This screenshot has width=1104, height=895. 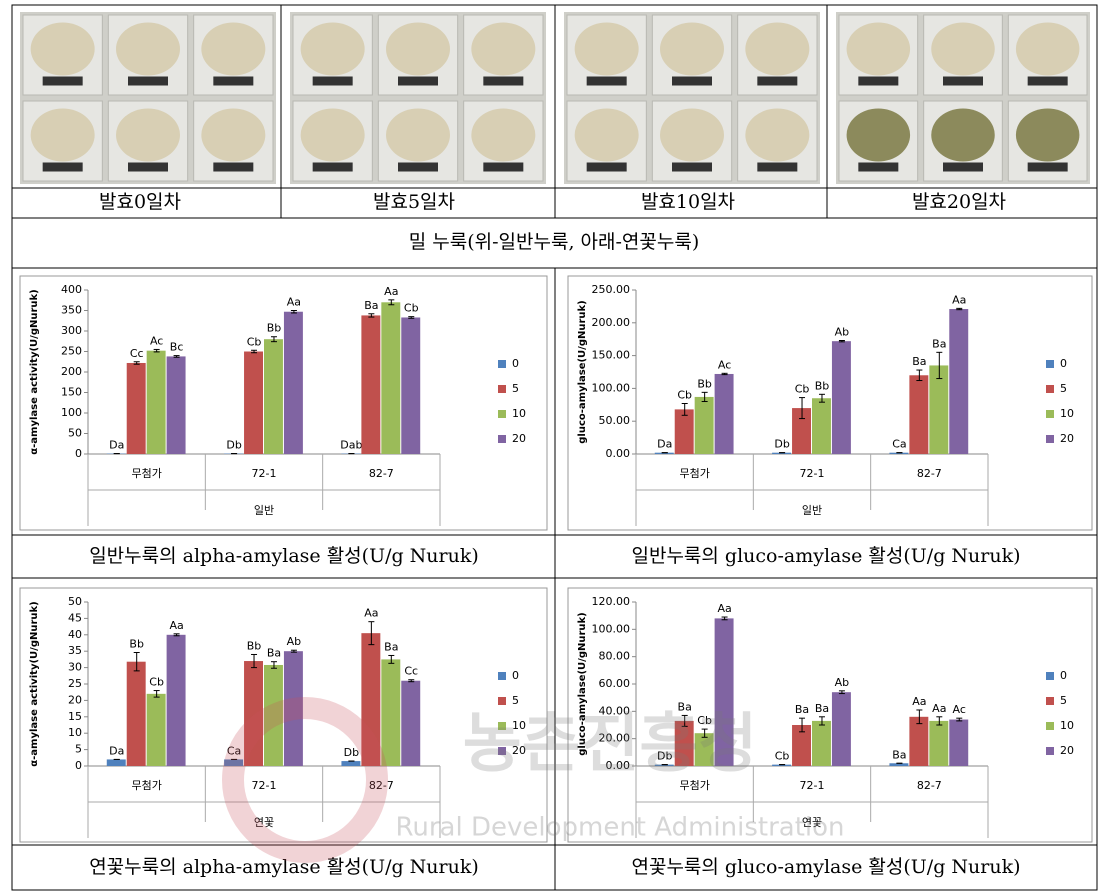 What do you see at coordinates (351, 445) in the screenshot?
I see `significance-letter: Dab` at bounding box center [351, 445].